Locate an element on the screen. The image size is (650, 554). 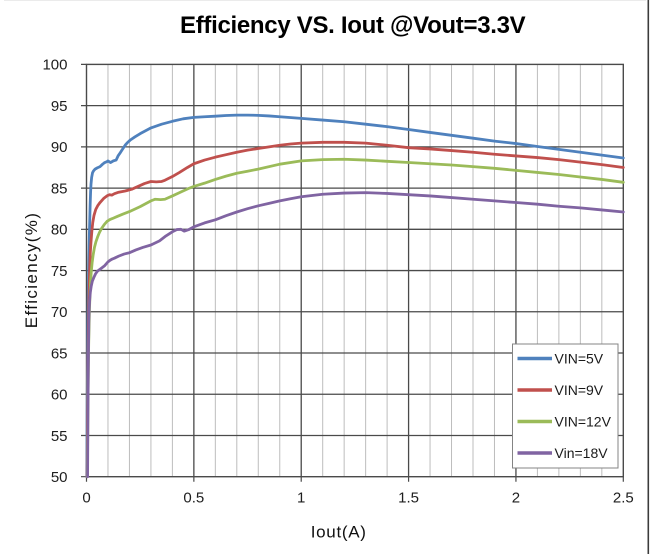
svg-text: 70 is located at coordinates (59, 312).